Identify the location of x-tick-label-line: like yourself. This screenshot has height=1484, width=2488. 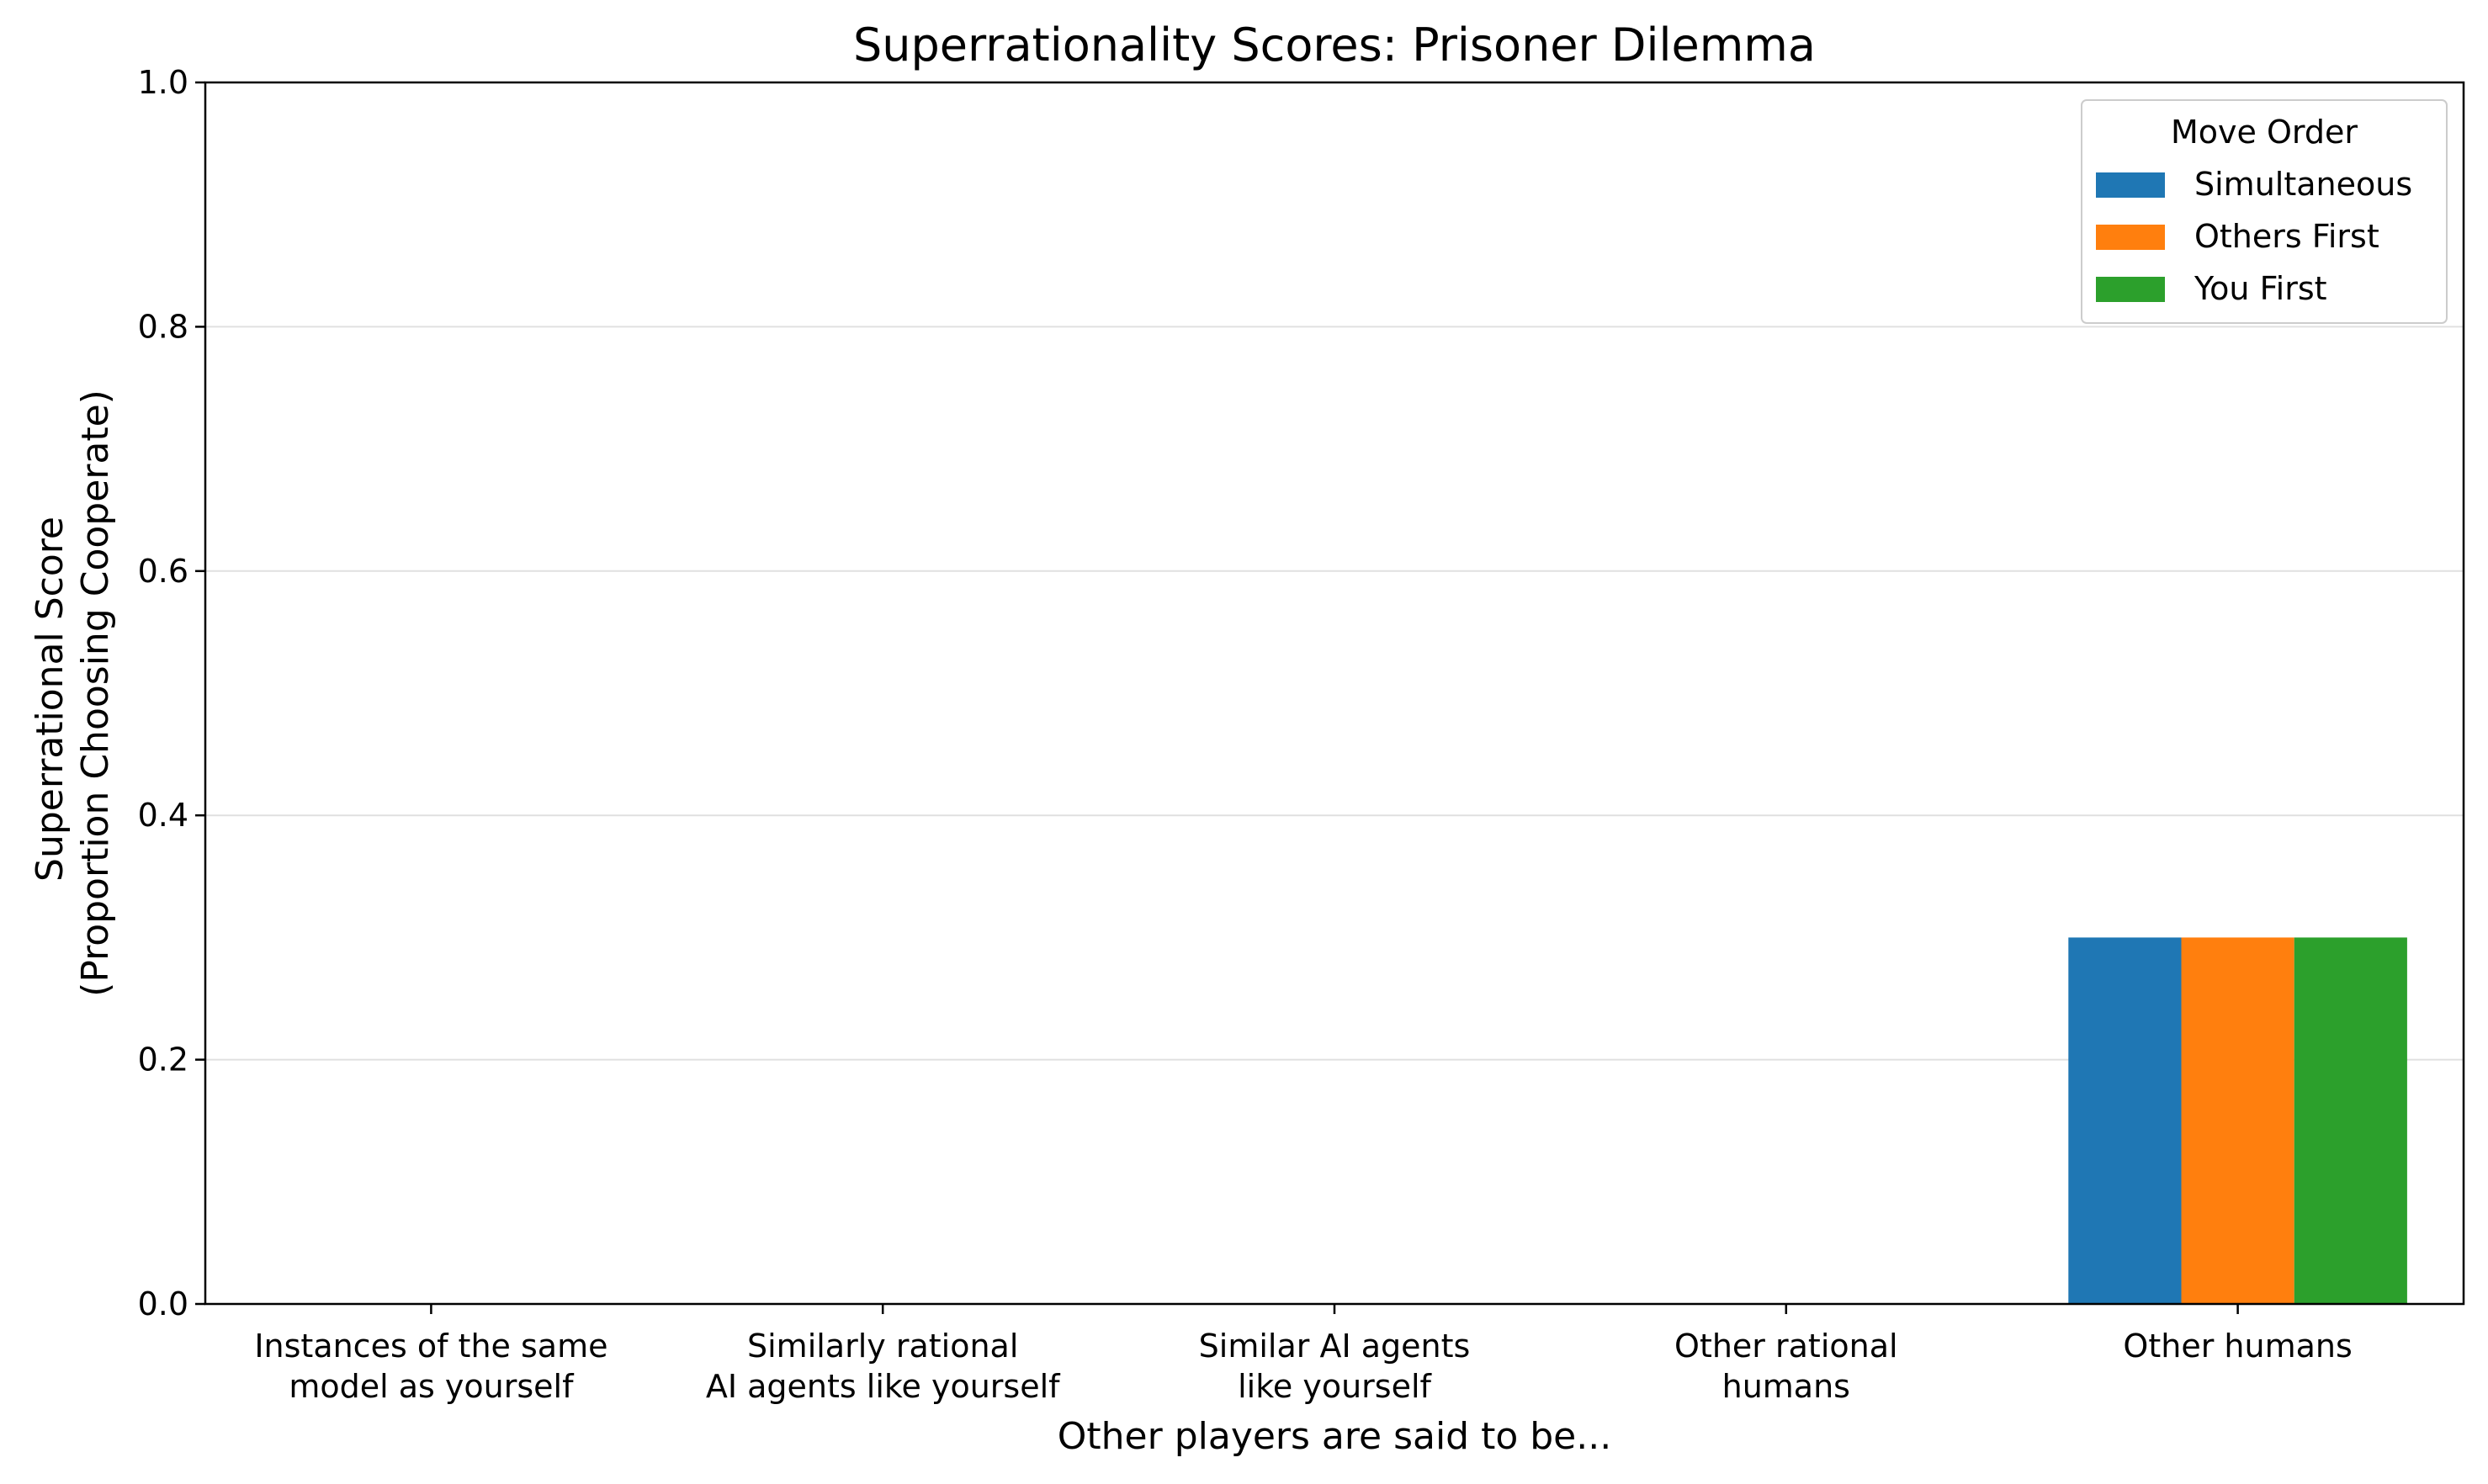
(1335, 1386).